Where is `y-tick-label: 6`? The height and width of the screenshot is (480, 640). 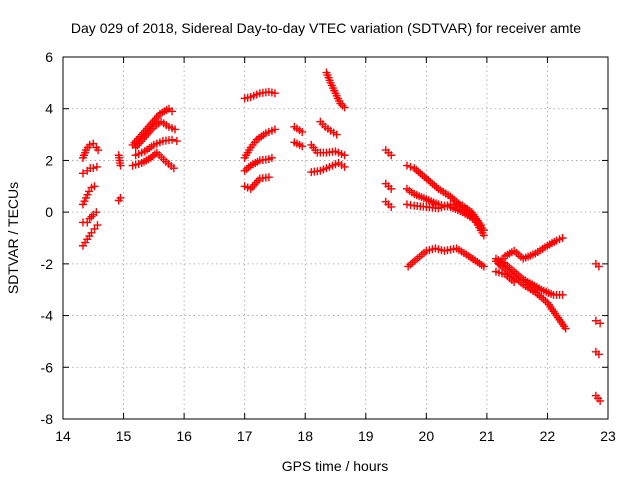
y-tick-label: 6 is located at coordinates (49, 57).